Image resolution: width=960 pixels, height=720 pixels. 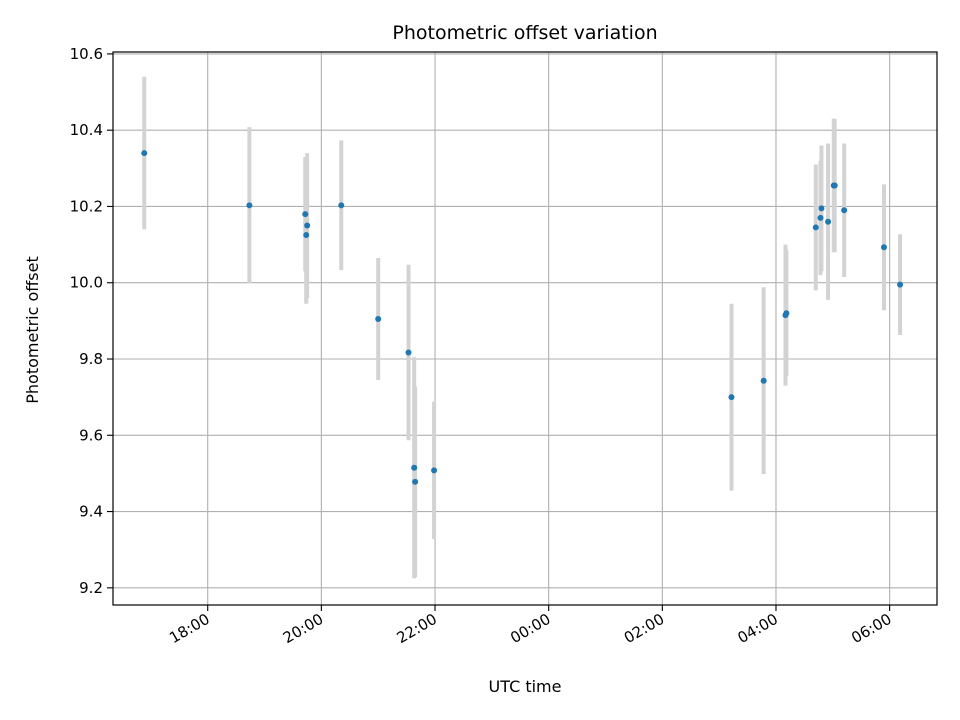 I want to click on y-tick-label: 10.4, so click(x=86, y=130).